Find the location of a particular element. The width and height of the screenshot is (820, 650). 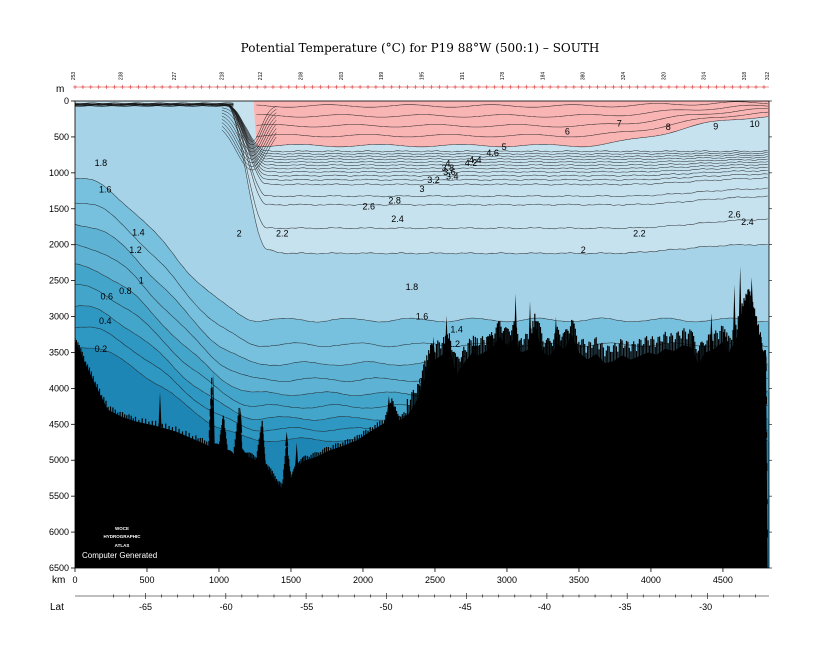

distance-tick-label: 500 is located at coordinates (146, 580).